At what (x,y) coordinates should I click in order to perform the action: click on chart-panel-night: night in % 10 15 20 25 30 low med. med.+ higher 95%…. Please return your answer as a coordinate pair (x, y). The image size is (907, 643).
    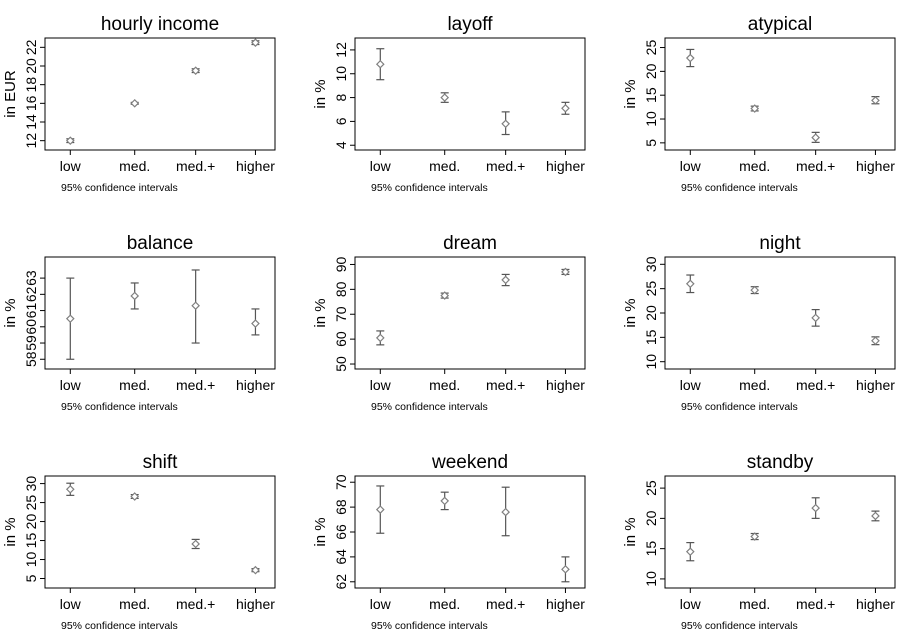
    Looking at the image, I should click on (759, 323).